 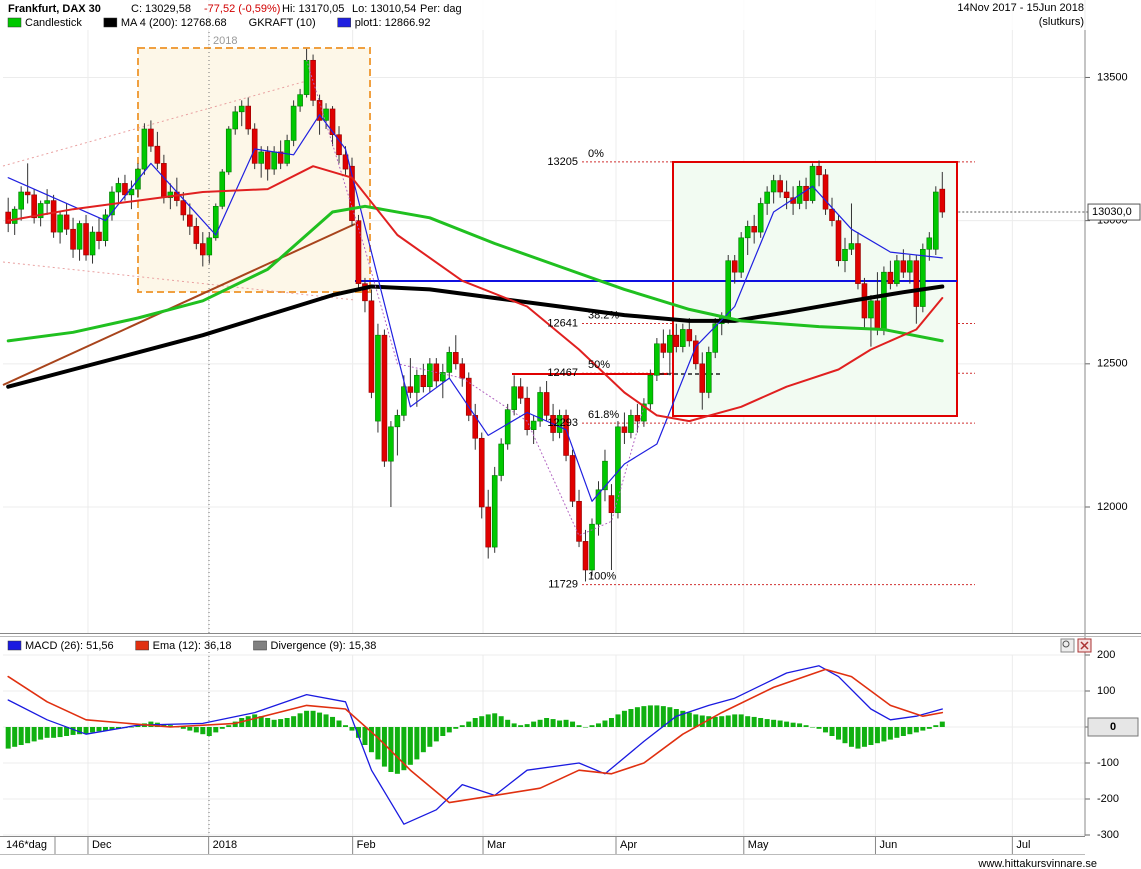 What do you see at coordinates (1023, 845) in the screenshot?
I see `x-tick-label: Jul` at bounding box center [1023, 845].